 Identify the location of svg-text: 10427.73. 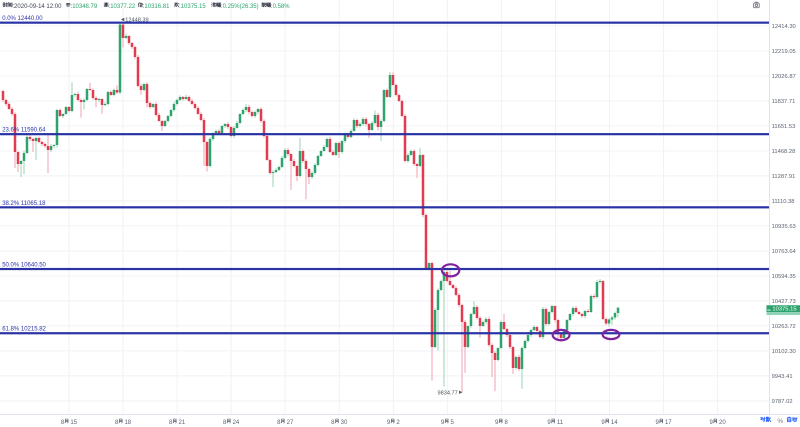
(784, 302).